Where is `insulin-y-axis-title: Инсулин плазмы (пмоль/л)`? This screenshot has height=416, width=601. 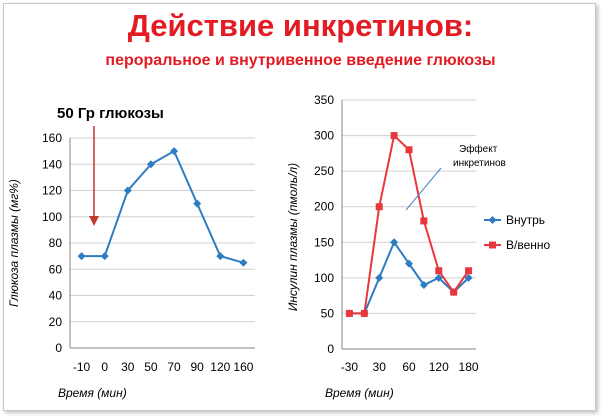 insulin-y-axis-title: Инсулин плазмы (пмоль/л) is located at coordinates (293, 237).